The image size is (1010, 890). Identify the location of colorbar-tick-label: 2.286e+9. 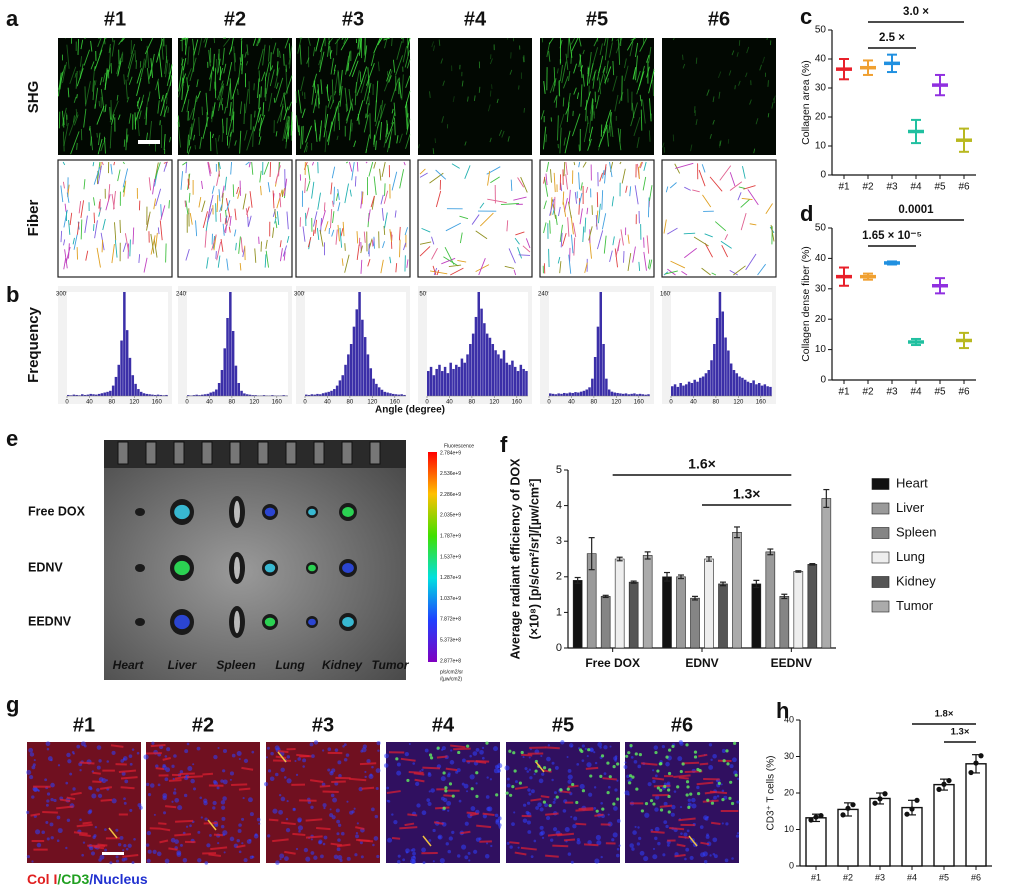
(450, 495).